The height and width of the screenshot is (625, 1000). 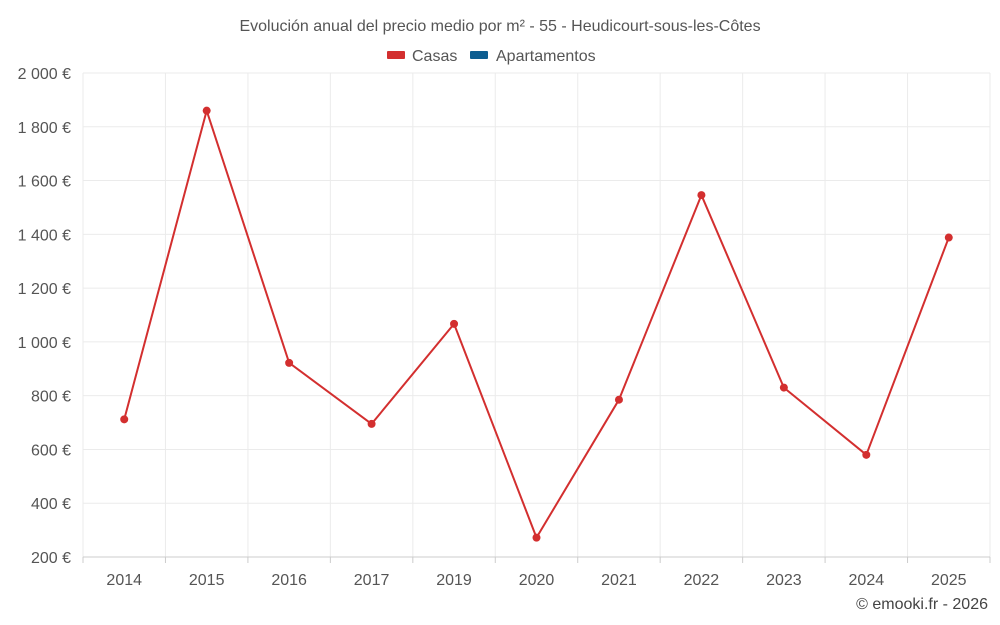 I want to click on chart-legend: Casas Apartamentos, so click(x=491, y=56).